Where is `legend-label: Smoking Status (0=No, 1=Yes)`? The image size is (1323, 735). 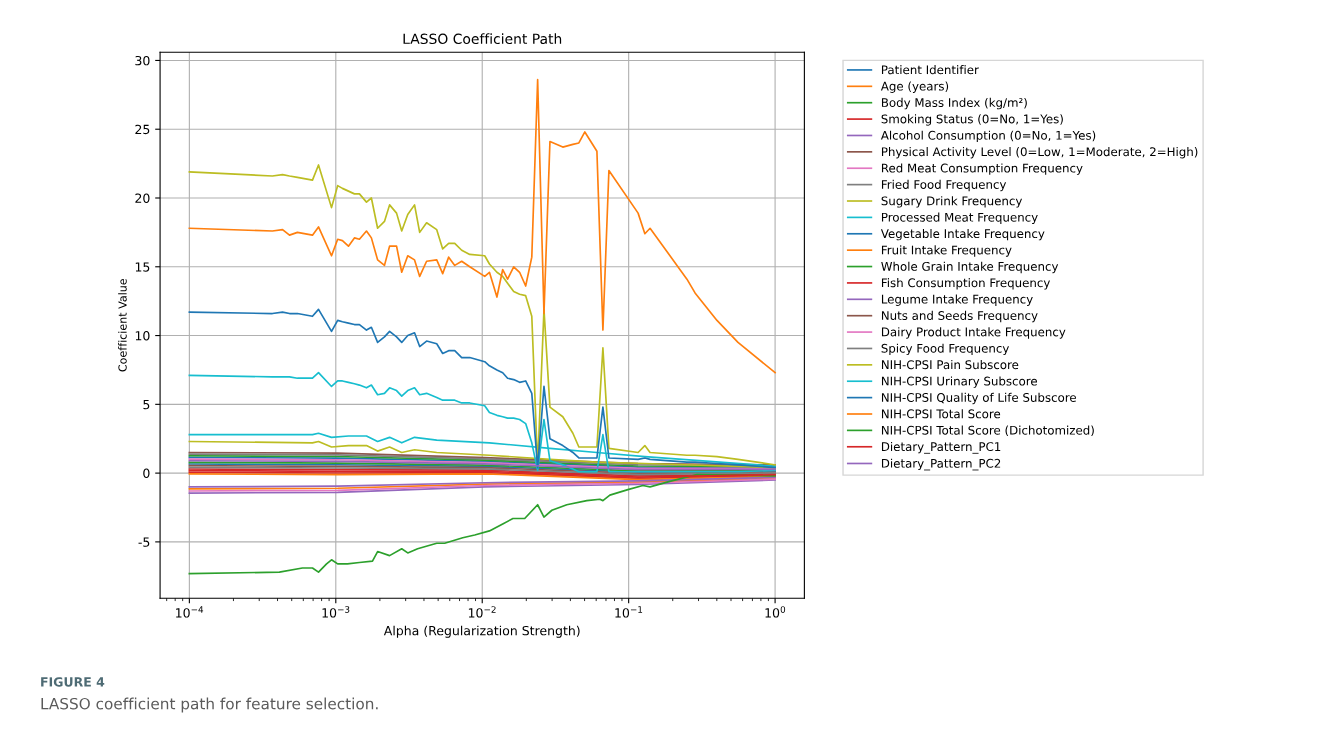 legend-label: Smoking Status (0=No, 1=Yes) is located at coordinates (972, 120).